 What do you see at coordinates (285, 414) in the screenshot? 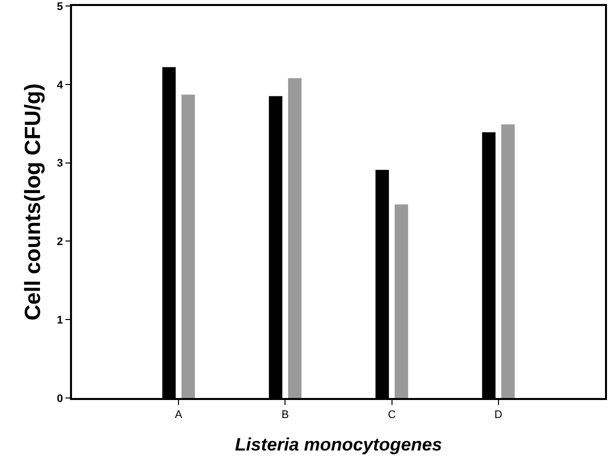
I see `x-tick-label: B` at bounding box center [285, 414].